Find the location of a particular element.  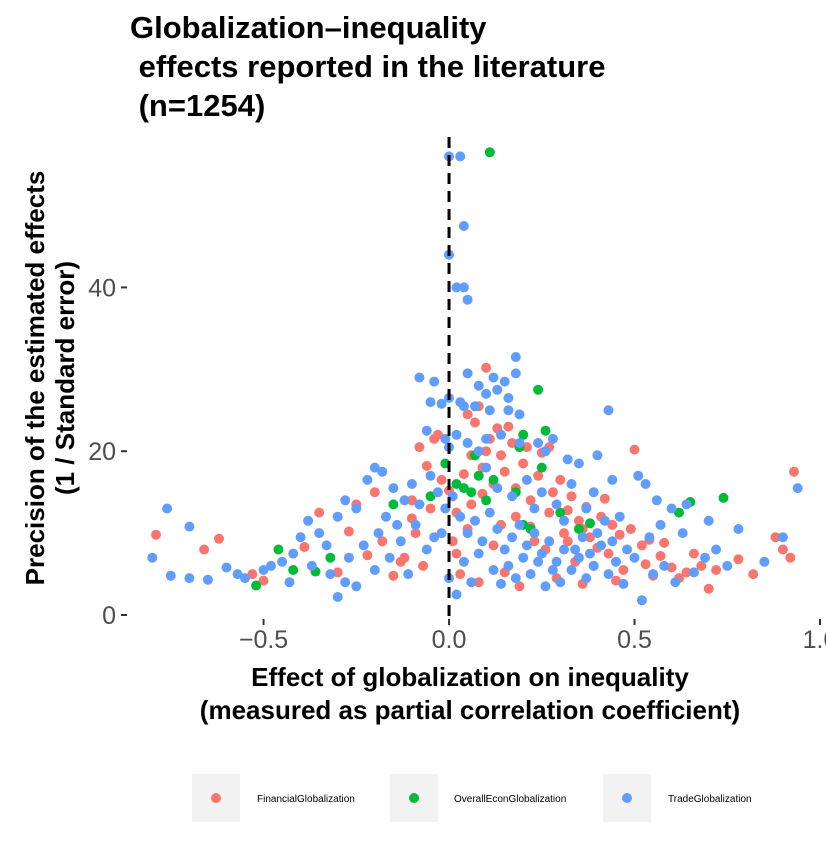

y-tick-label: 40 is located at coordinates (102, 288).